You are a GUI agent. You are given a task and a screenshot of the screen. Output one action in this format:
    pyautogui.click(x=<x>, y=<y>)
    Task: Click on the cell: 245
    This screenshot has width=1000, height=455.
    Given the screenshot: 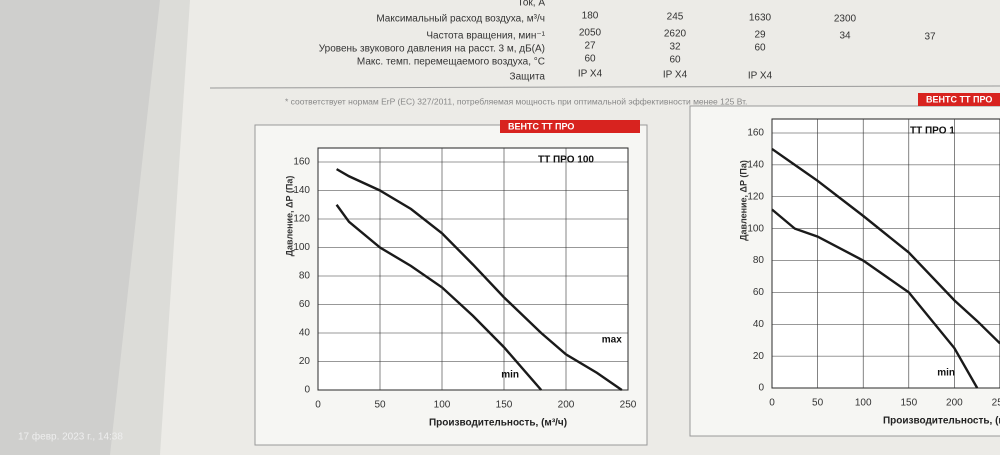 What is the action you would take?
    pyautogui.click(x=675, y=17)
    